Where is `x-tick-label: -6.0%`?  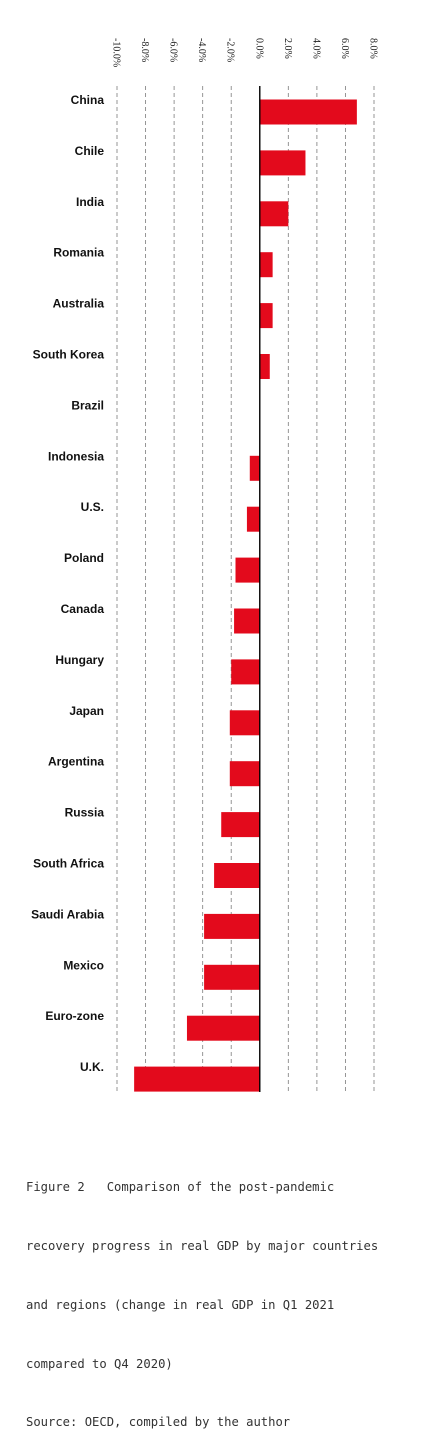 x-tick-label: -6.0% is located at coordinates (173, 50).